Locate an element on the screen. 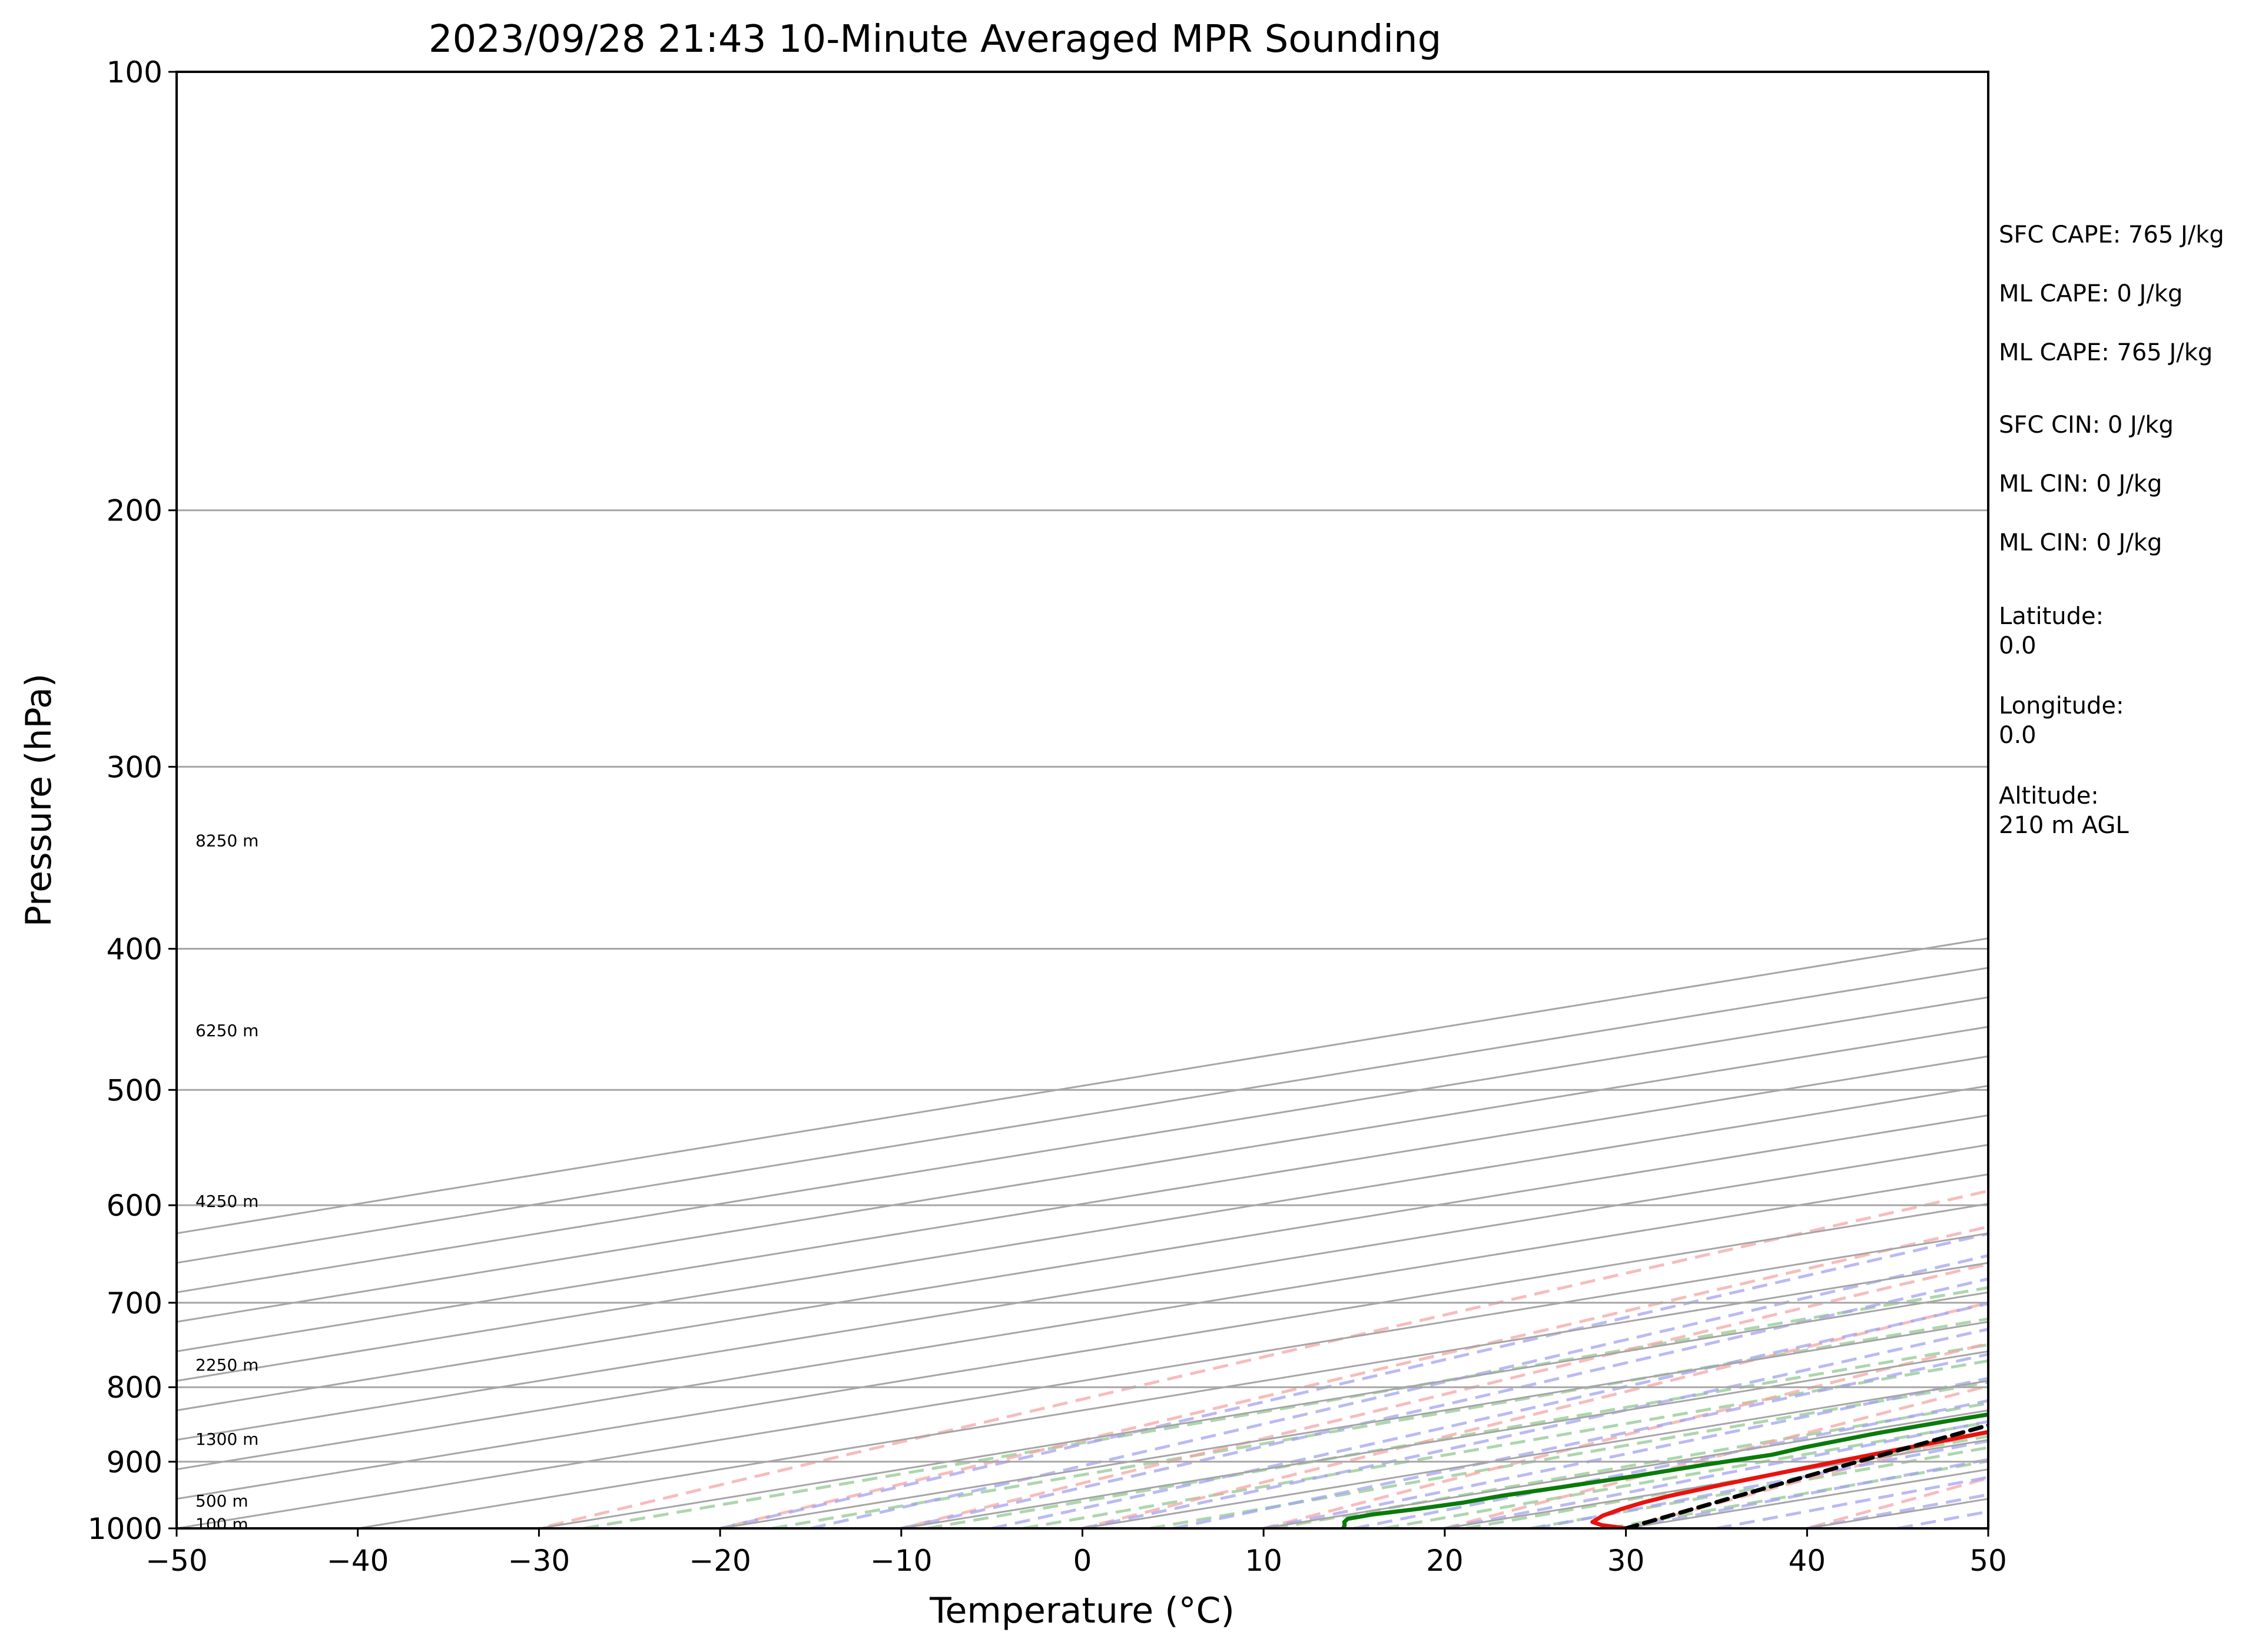 This screenshot has height=1652, width=2262. x-tick-label: 40 is located at coordinates (1807, 1561).